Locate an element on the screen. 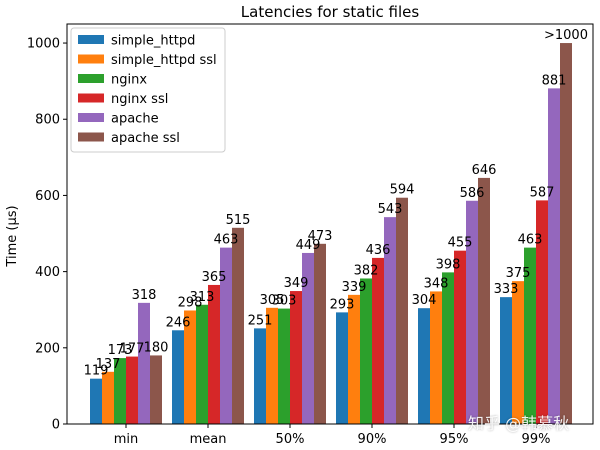 Image resolution: width=600 pixels, height=450 pixels. legend-label: nginx is located at coordinates (129, 80).